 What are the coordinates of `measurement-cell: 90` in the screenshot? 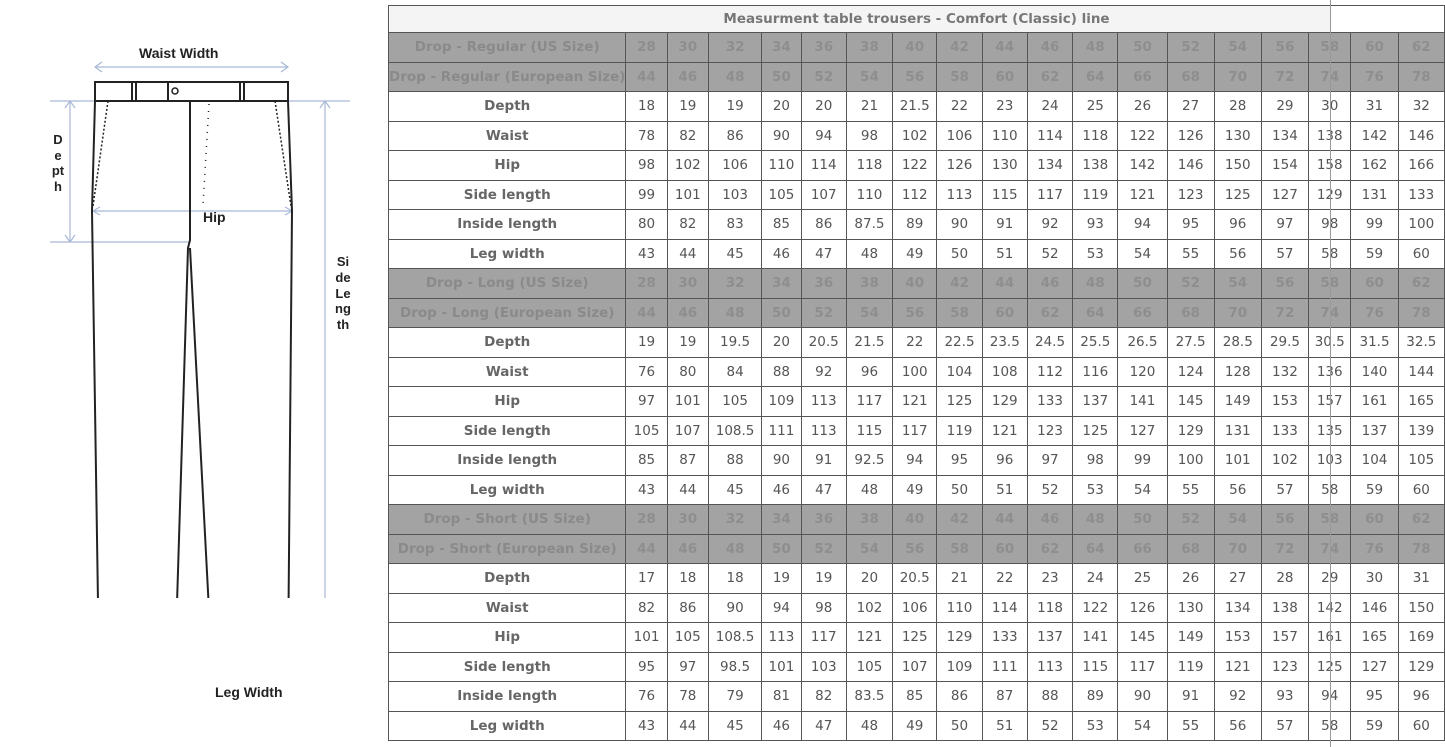 It's located at (1142, 696).